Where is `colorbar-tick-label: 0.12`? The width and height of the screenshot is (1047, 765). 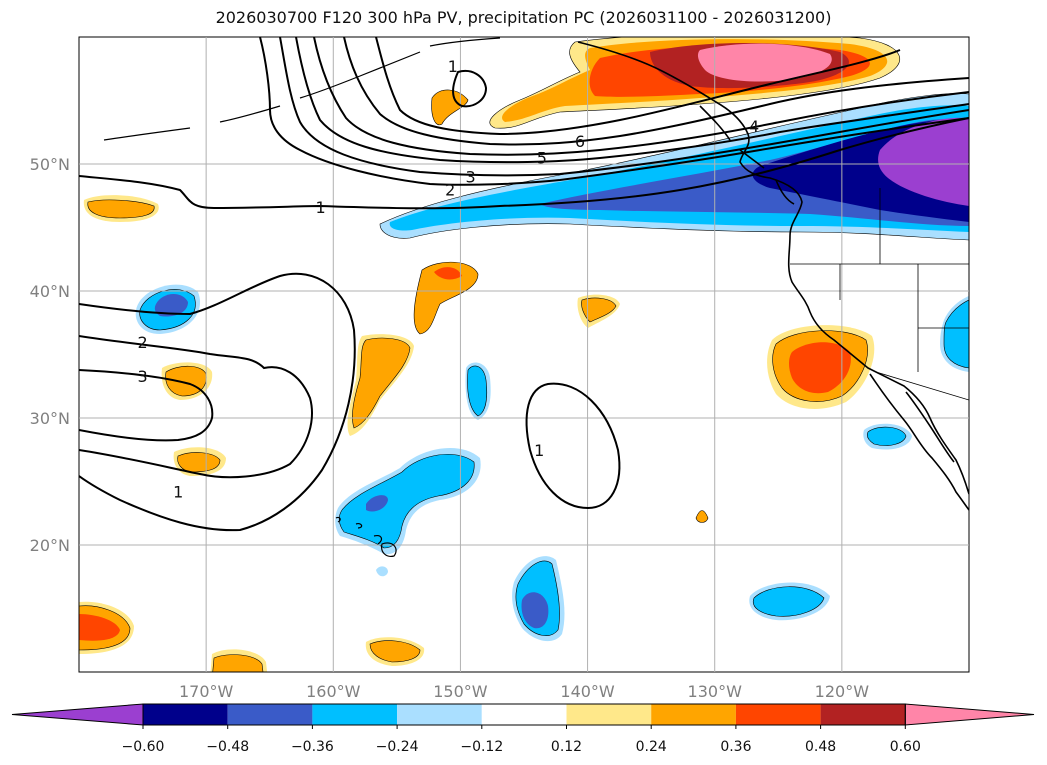 colorbar-tick-label: 0.12 is located at coordinates (566, 747).